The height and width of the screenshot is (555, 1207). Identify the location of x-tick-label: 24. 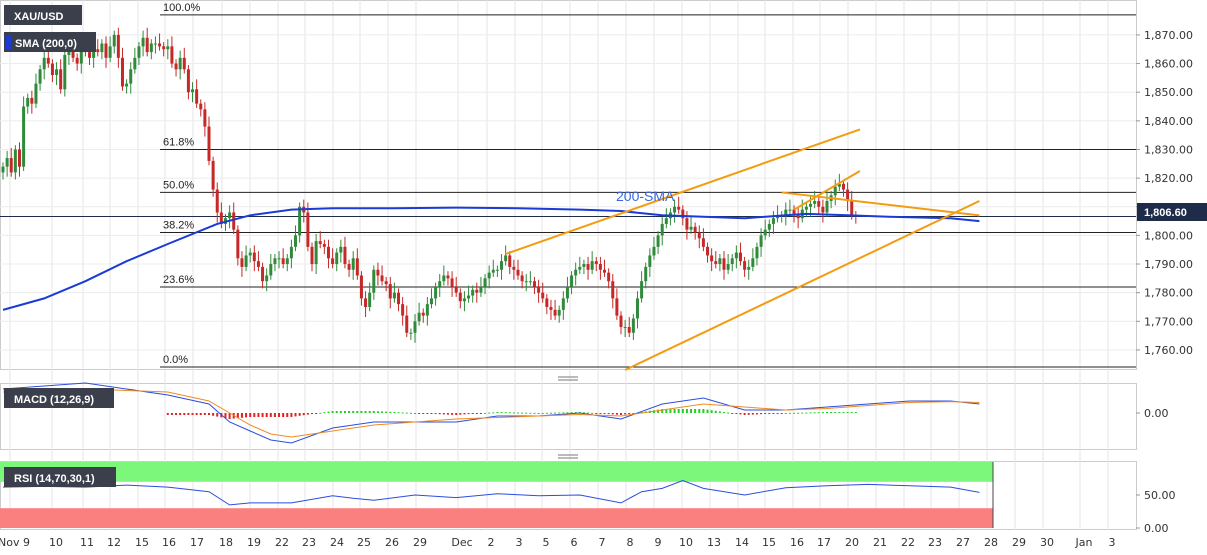
(337, 542).